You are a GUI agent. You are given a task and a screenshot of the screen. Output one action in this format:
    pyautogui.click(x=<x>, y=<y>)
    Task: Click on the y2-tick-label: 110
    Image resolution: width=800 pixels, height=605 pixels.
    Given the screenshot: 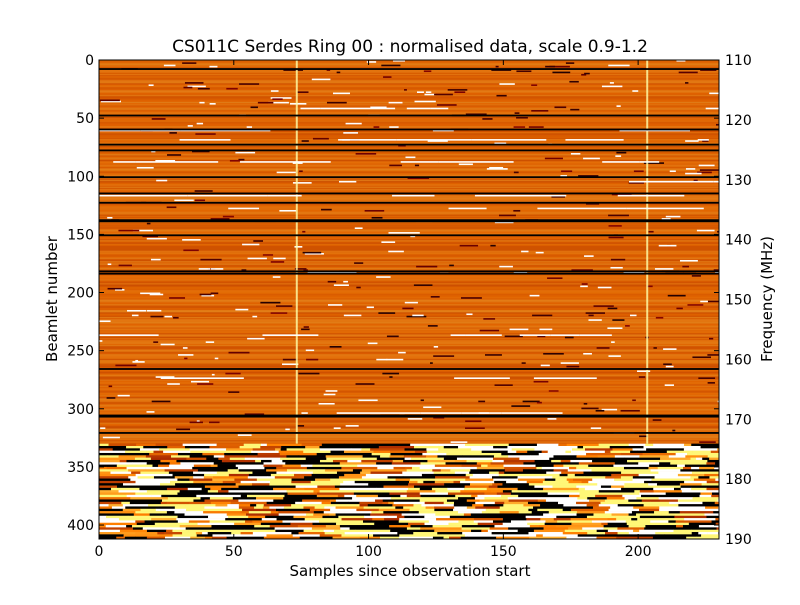 What is the action you would take?
    pyautogui.click(x=738, y=61)
    